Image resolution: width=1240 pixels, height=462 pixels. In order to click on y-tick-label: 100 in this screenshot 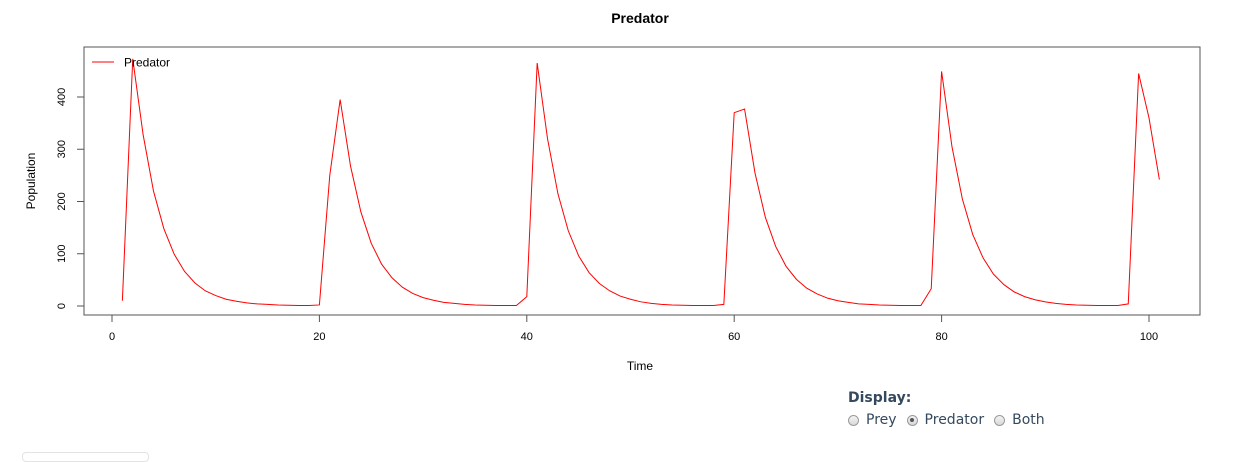, I will do `click(62, 254)`.